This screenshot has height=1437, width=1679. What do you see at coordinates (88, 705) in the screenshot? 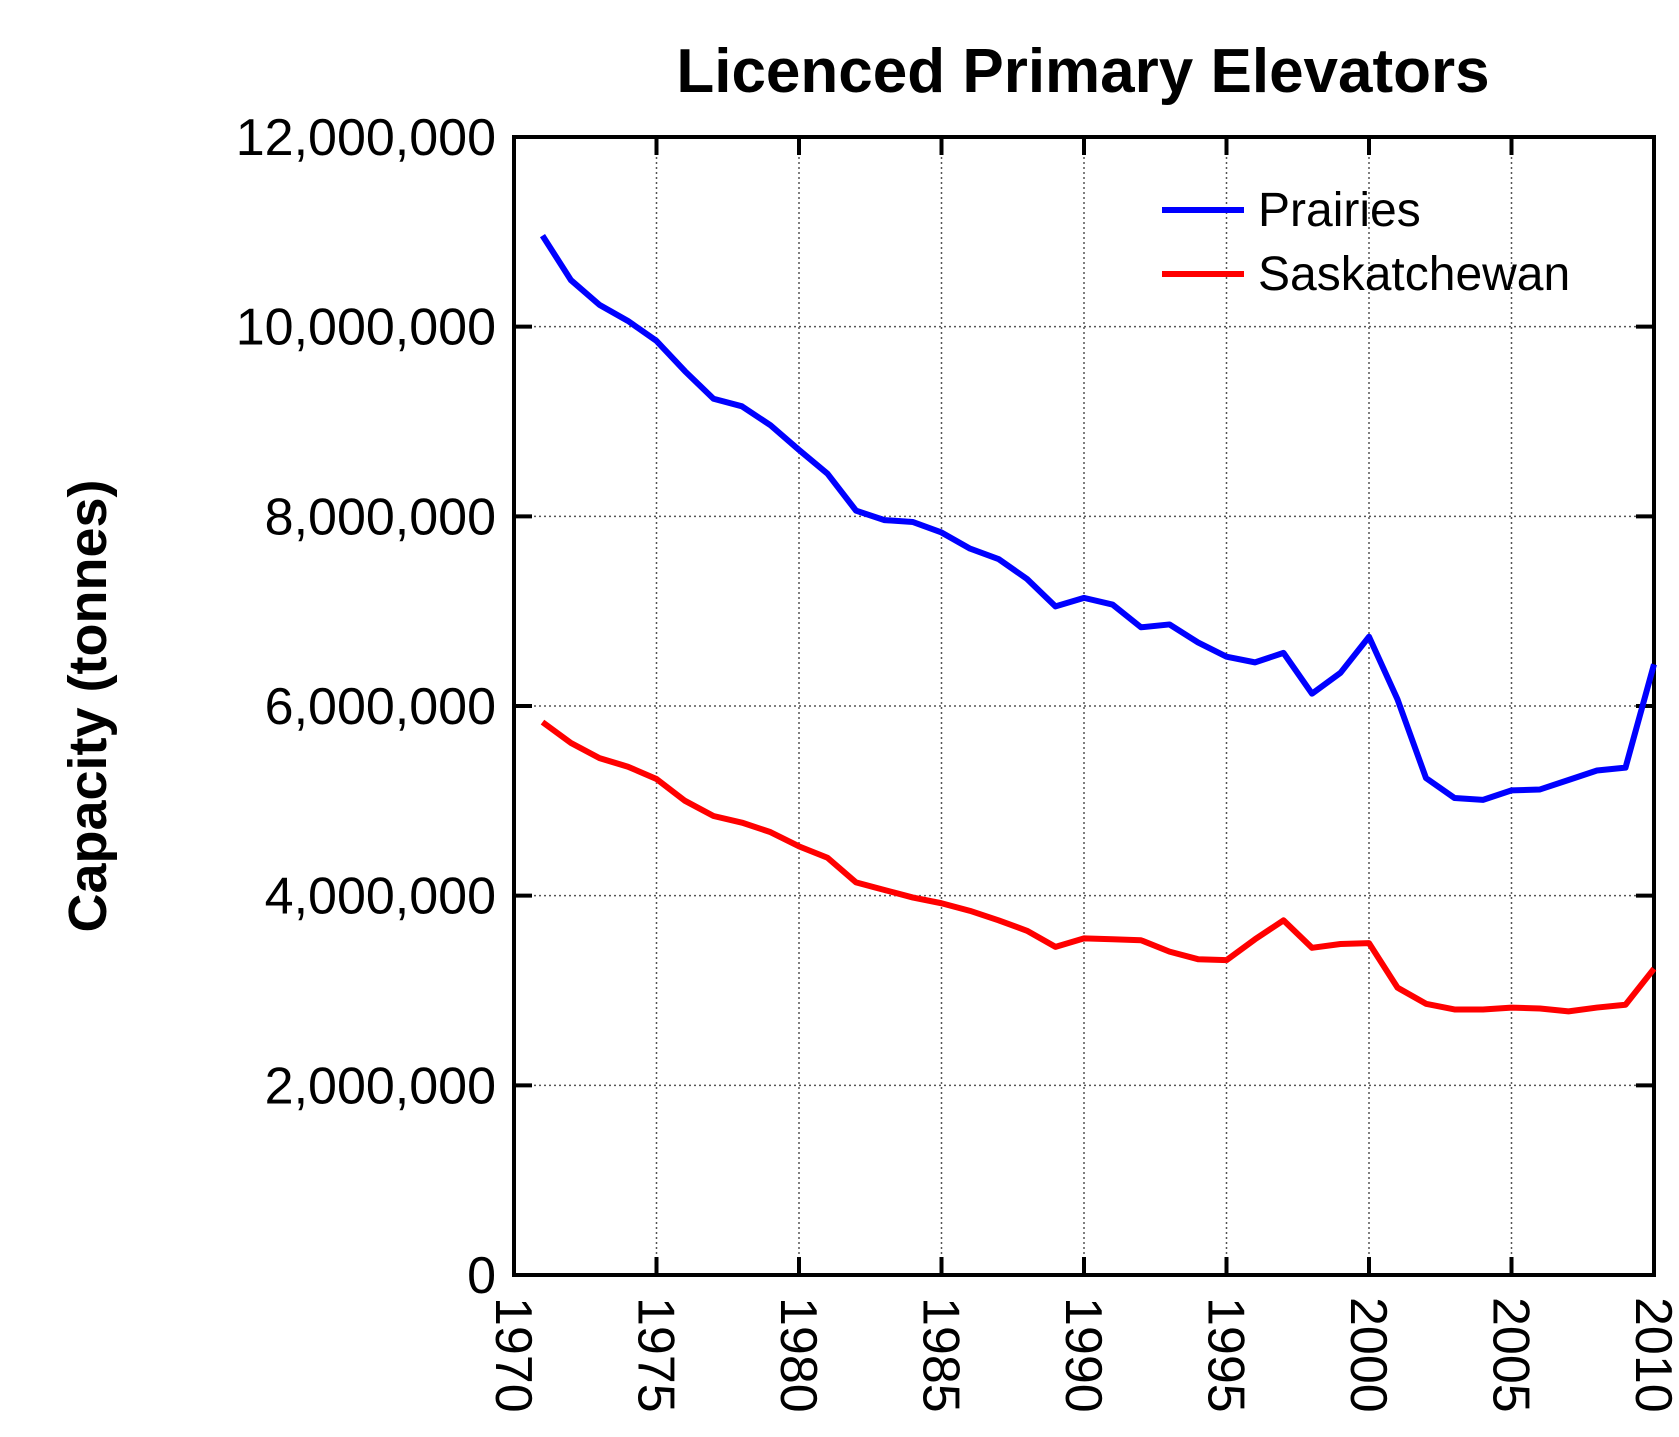
I see `y-axis-label: Capacity (tonnes)` at bounding box center [88, 705].